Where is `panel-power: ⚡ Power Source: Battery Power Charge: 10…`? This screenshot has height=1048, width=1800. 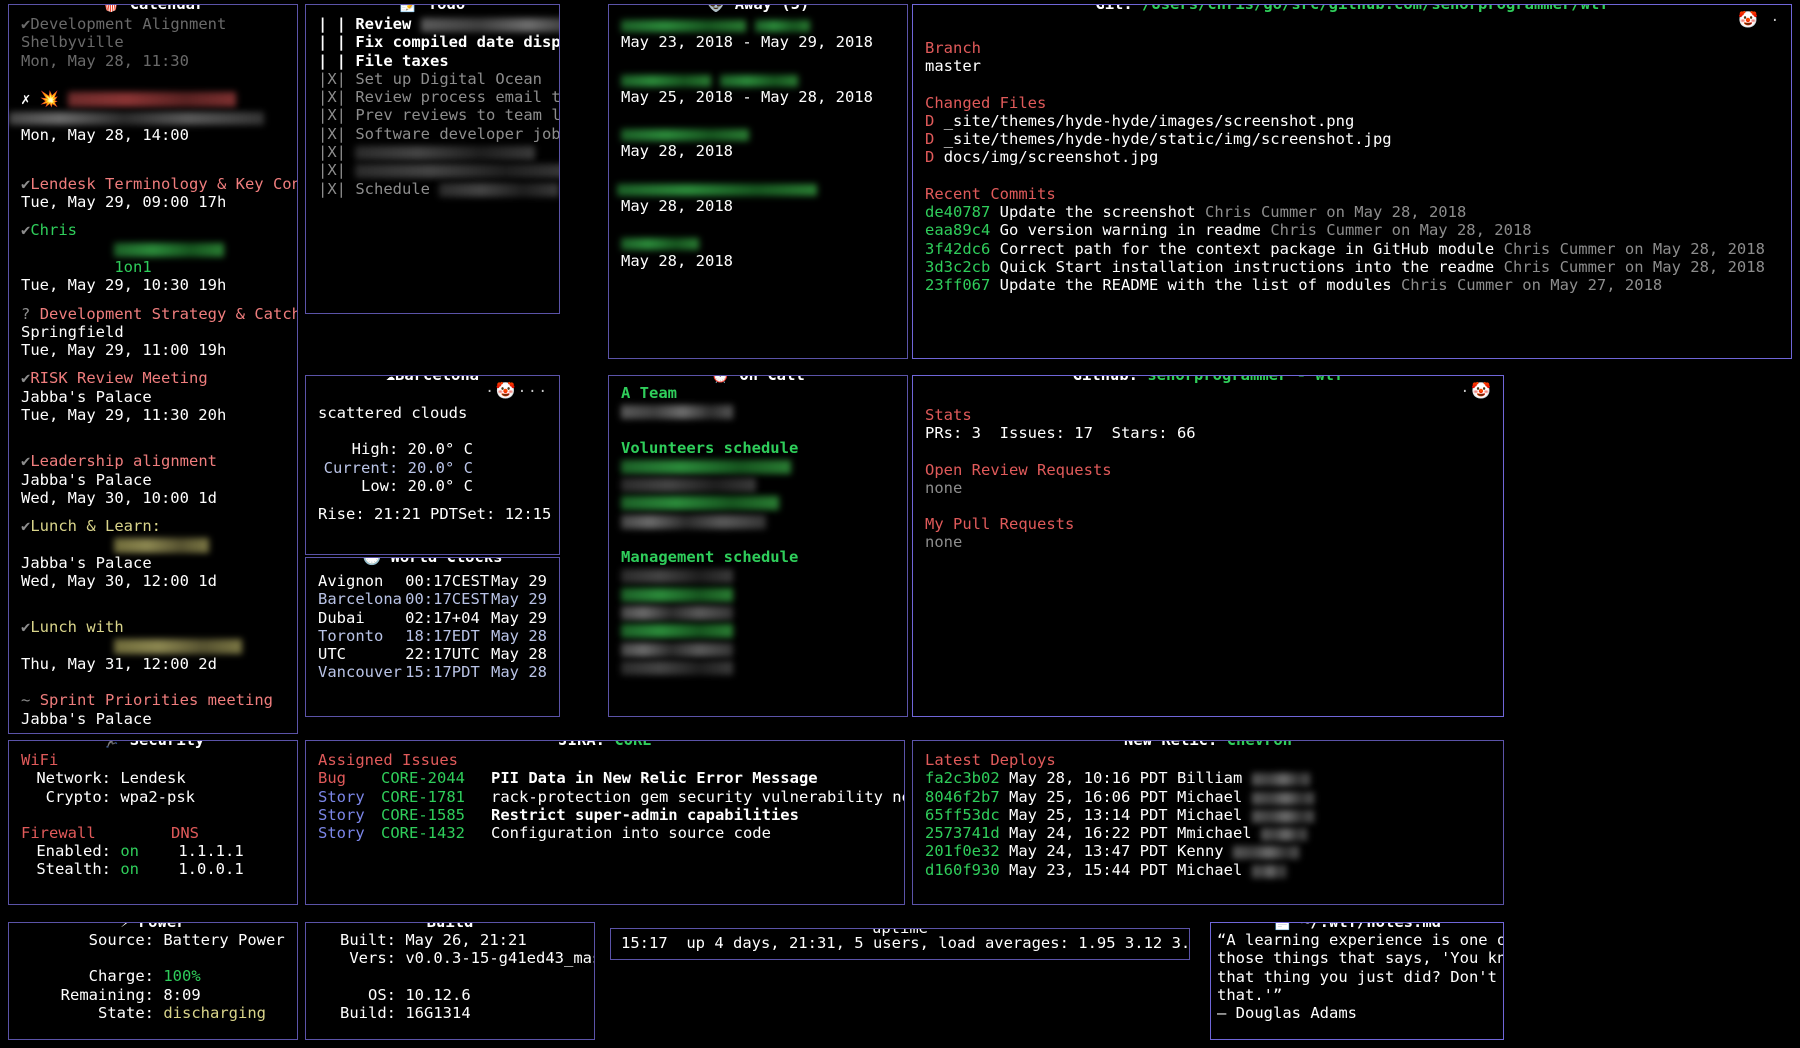 panel-power: ⚡ Power Source: Battery Power Charge: 10… is located at coordinates (153, 981).